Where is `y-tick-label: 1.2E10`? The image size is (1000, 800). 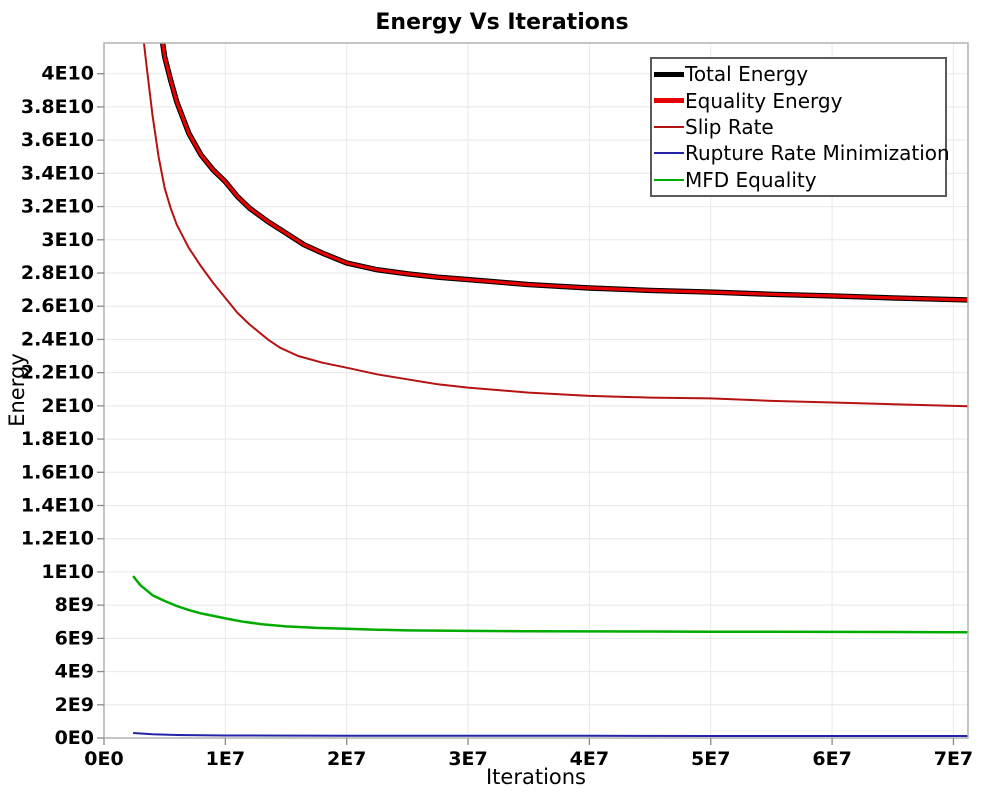 y-tick-label: 1.2E10 is located at coordinates (57, 539).